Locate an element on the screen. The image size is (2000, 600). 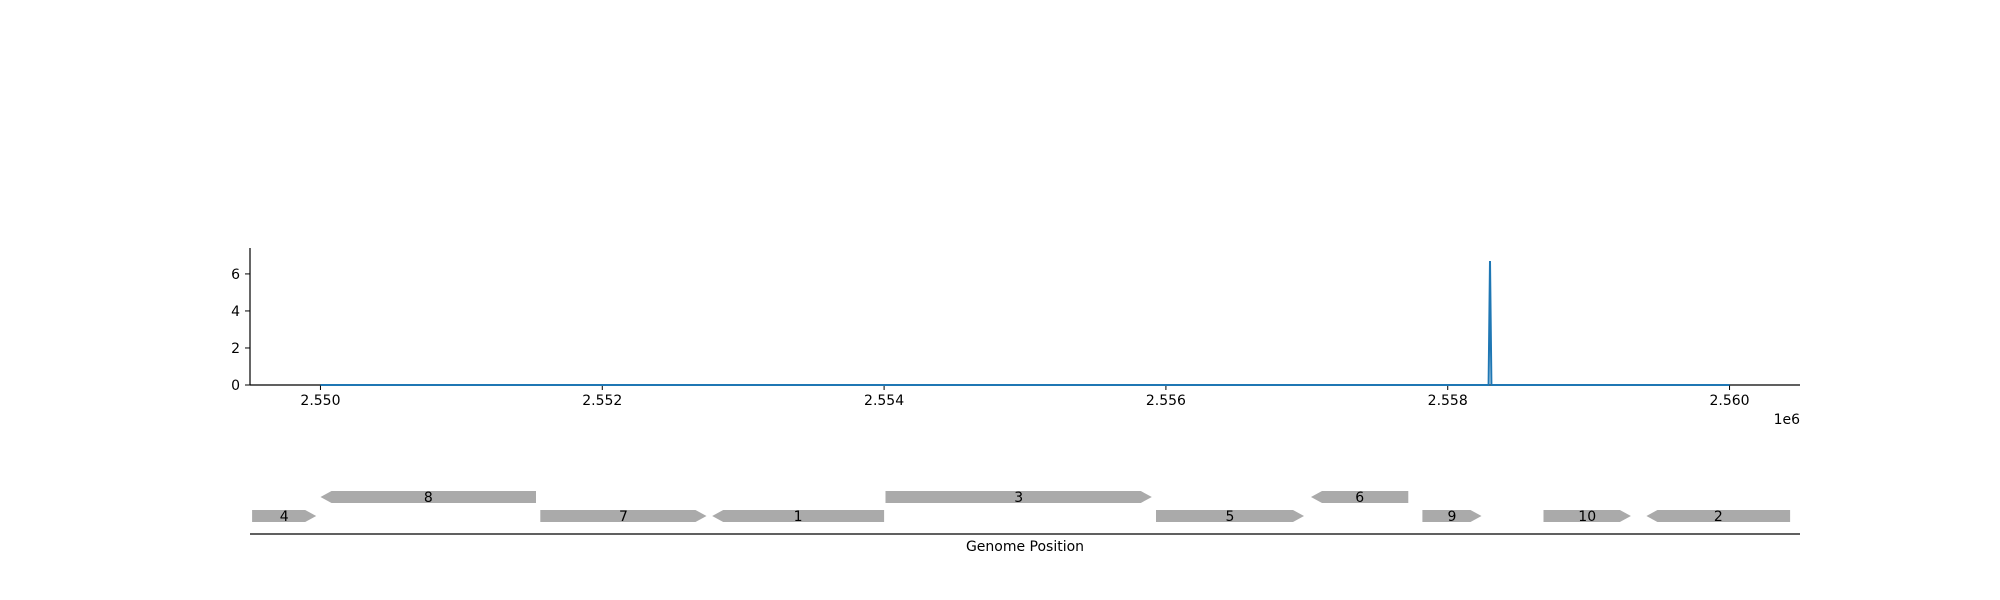
gene-label: 7 is located at coordinates (623, 517).